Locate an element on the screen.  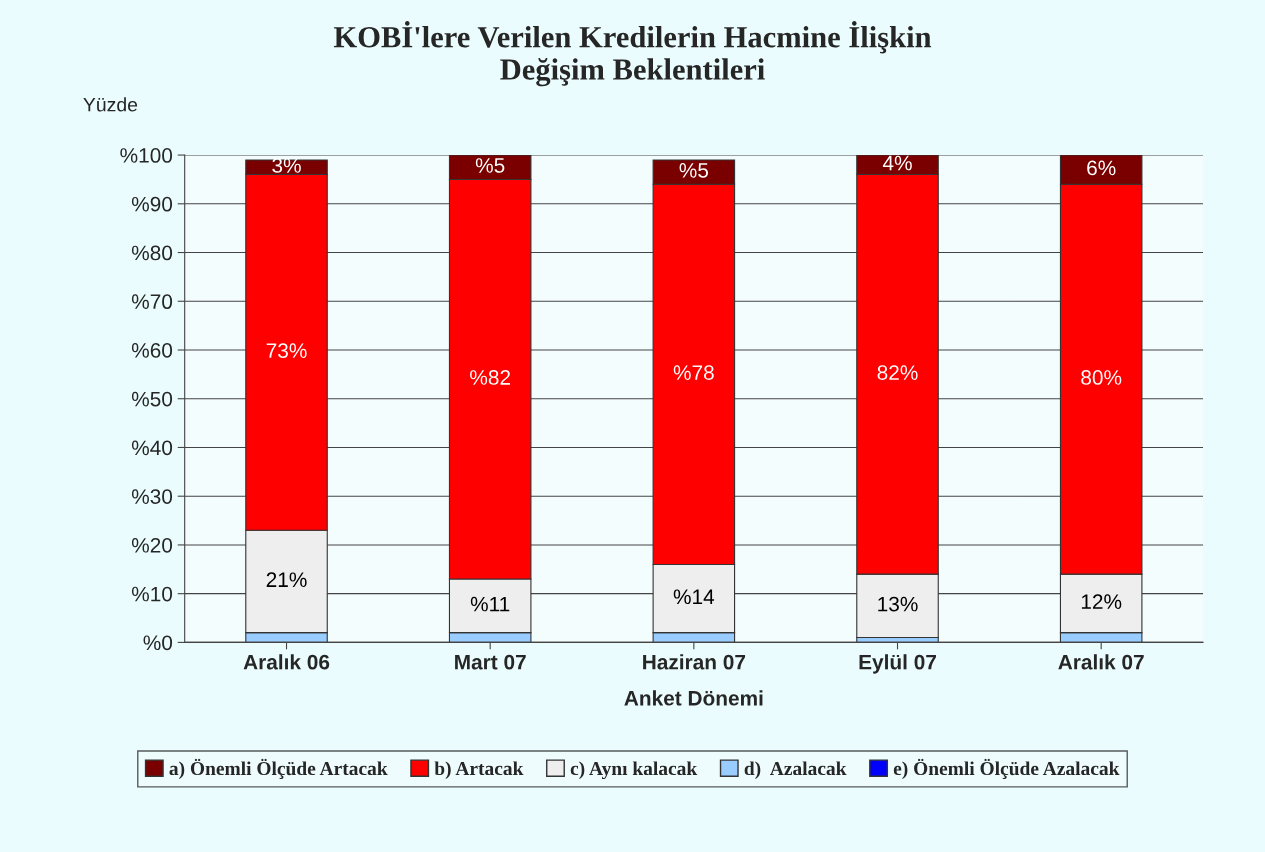
data-label: 4% is located at coordinates (897, 163).